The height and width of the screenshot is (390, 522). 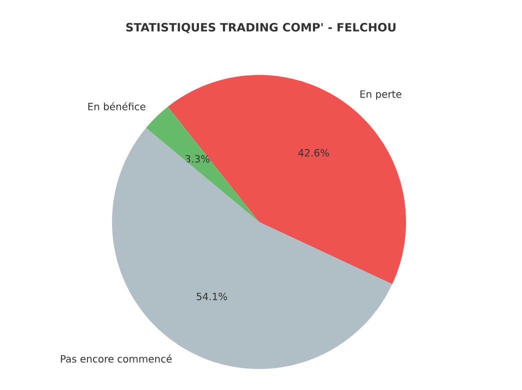 What do you see at coordinates (198, 159) in the screenshot?
I see `data-label: 3.3%` at bounding box center [198, 159].